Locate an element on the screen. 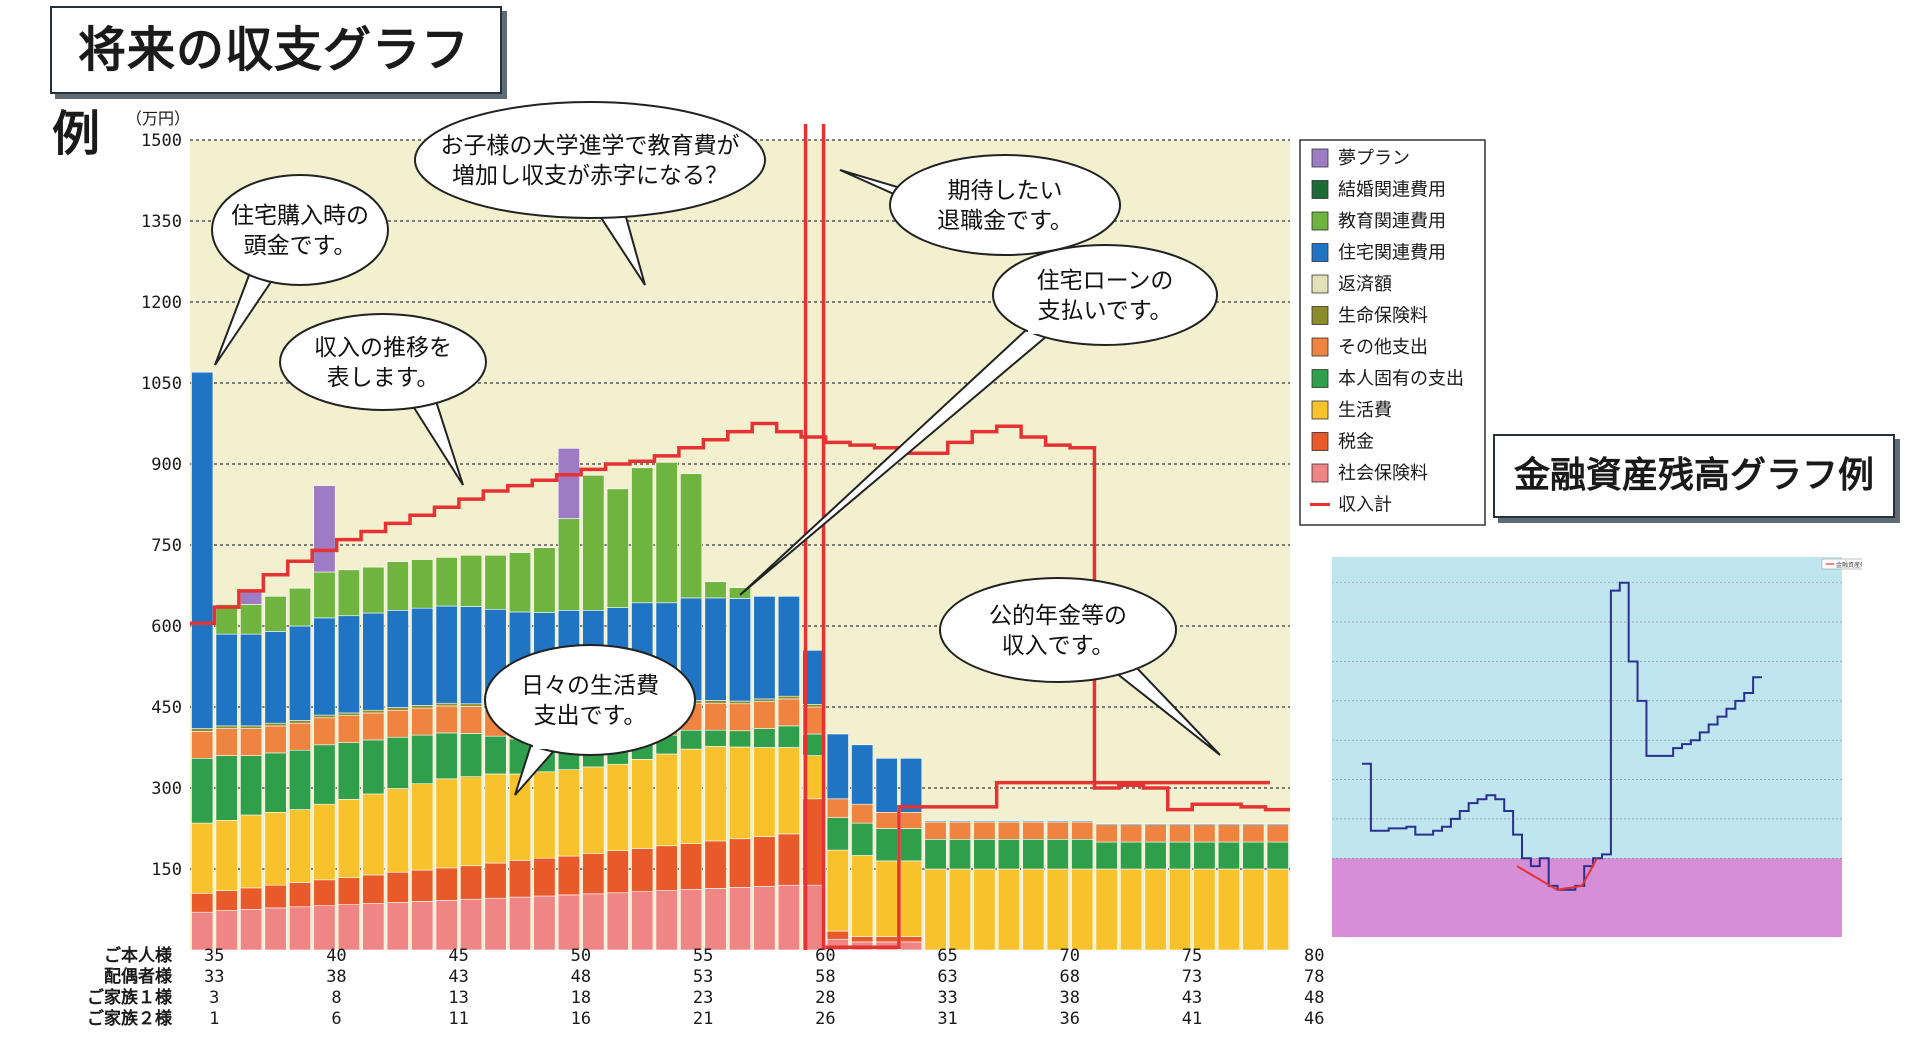 This screenshot has width=1920, height=1054. row-label: ご家族１様 is located at coordinates (130, 997).